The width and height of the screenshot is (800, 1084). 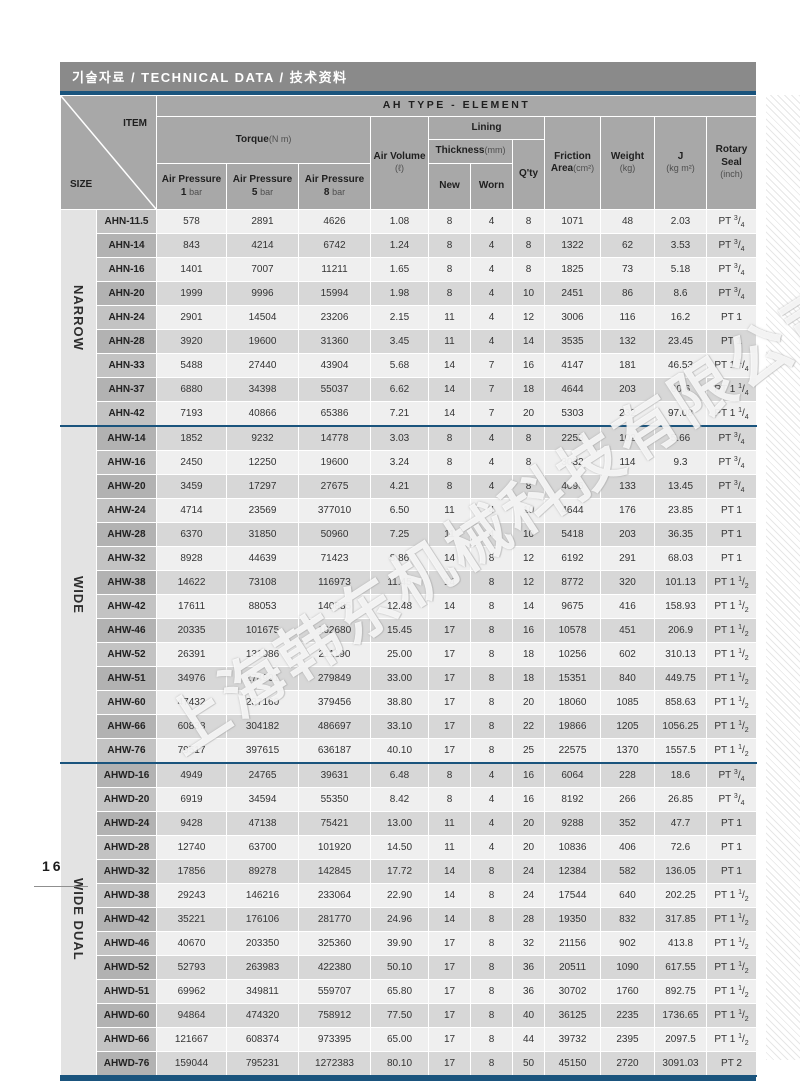 I want to click on data-value: 1.98, so click(x=399, y=293).